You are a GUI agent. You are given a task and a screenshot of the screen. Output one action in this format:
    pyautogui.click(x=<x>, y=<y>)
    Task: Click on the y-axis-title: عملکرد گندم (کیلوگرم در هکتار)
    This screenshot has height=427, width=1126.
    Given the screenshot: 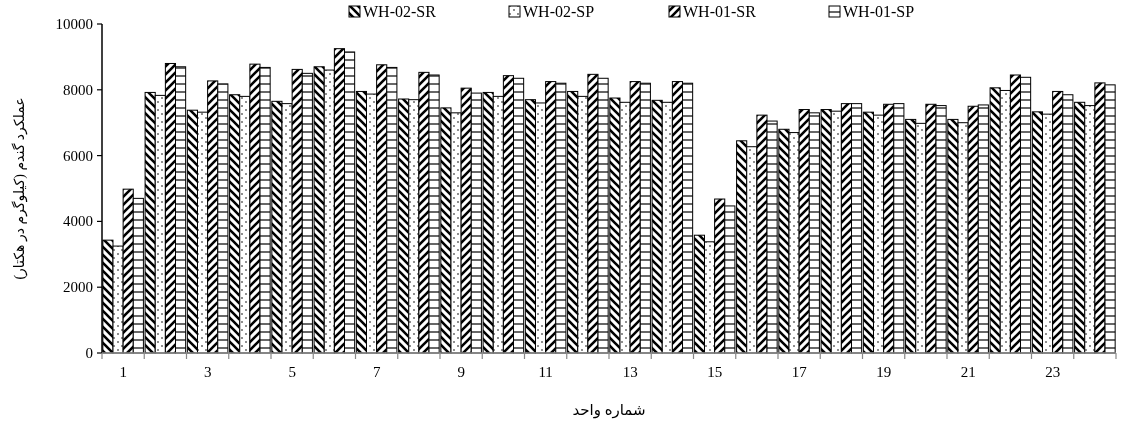 What is the action you would take?
    pyautogui.click(x=19, y=188)
    